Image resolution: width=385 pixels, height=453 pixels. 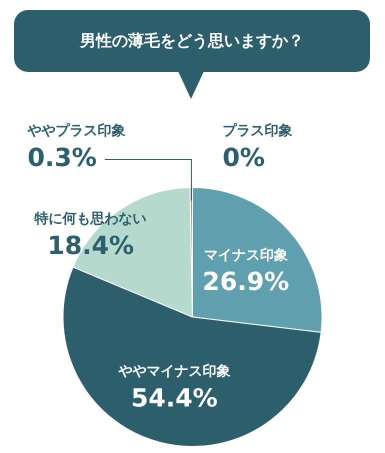 What do you see at coordinates (192, 41) in the screenshot?
I see `chart-title: 男性の薄毛をどう思いますか？` at bounding box center [192, 41].